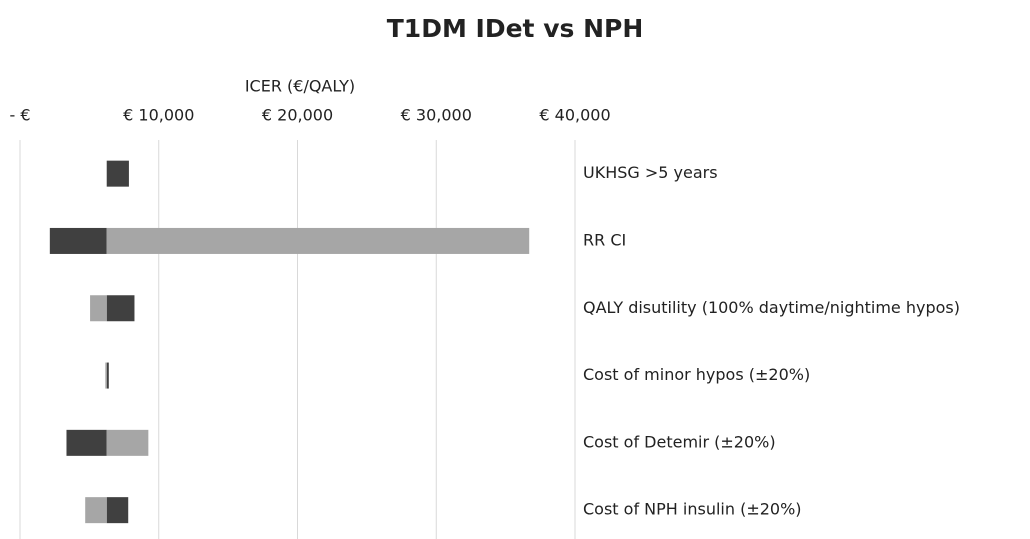  Describe the element at coordinates (515, 28) in the screenshot. I see `chart-title: T1DM IDet vs NPH` at that location.